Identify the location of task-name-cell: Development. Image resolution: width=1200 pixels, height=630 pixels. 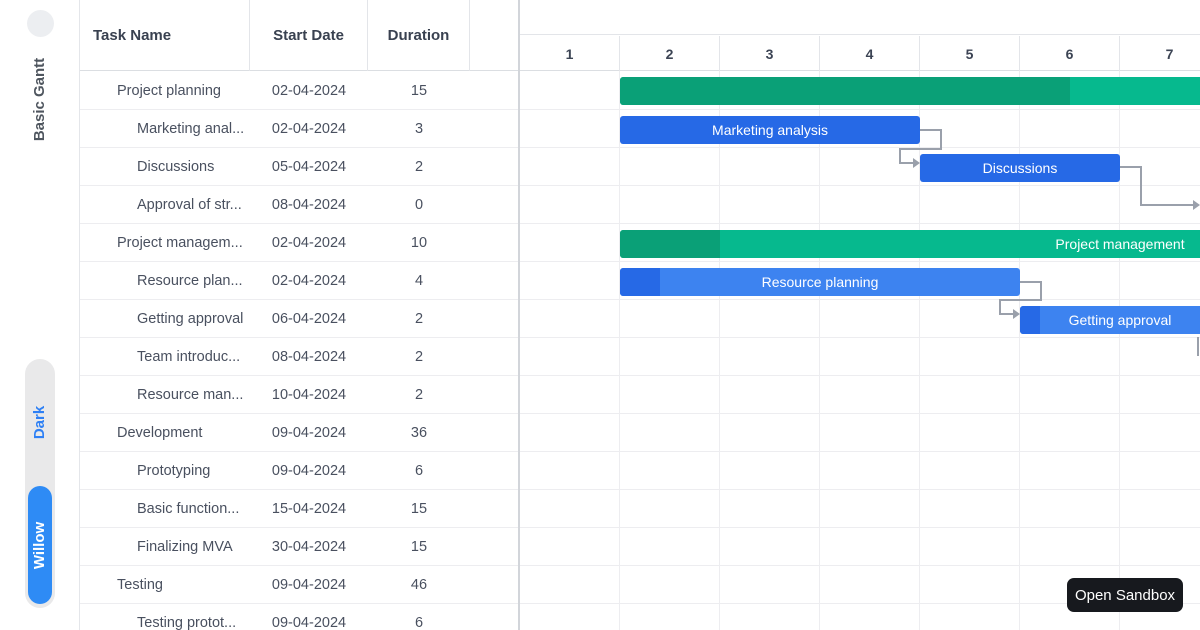
(160, 432).